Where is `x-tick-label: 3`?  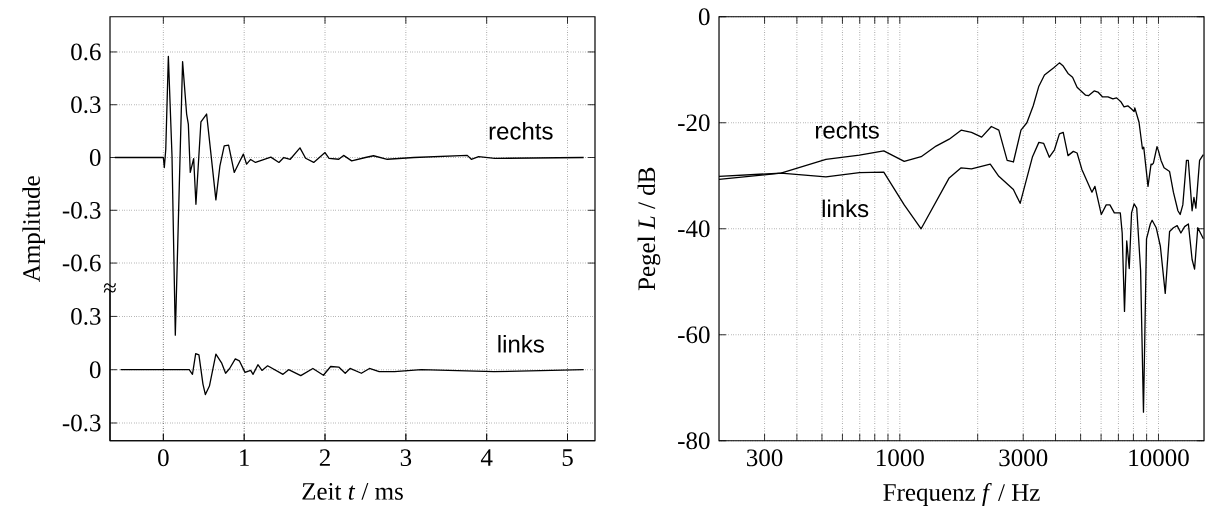
x-tick-label: 3 is located at coordinates (406, 458).